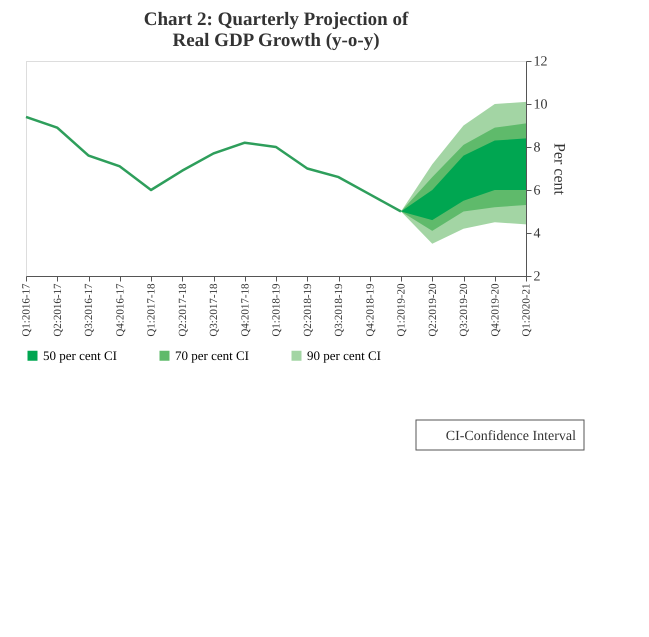 The height and width of the screenshot is (637, 649). What do you see at coordinates (212, 355) in the screenshot?
I see `legend-label: 70 per cent CI` at bounding box center [212, 355].